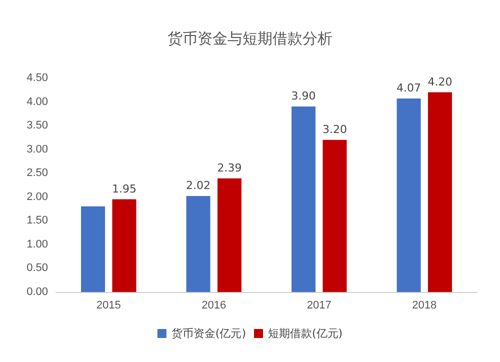 The height and width of the screenshot is (362, 500). I want to click on data-label: 2.02, so click(198, 185).